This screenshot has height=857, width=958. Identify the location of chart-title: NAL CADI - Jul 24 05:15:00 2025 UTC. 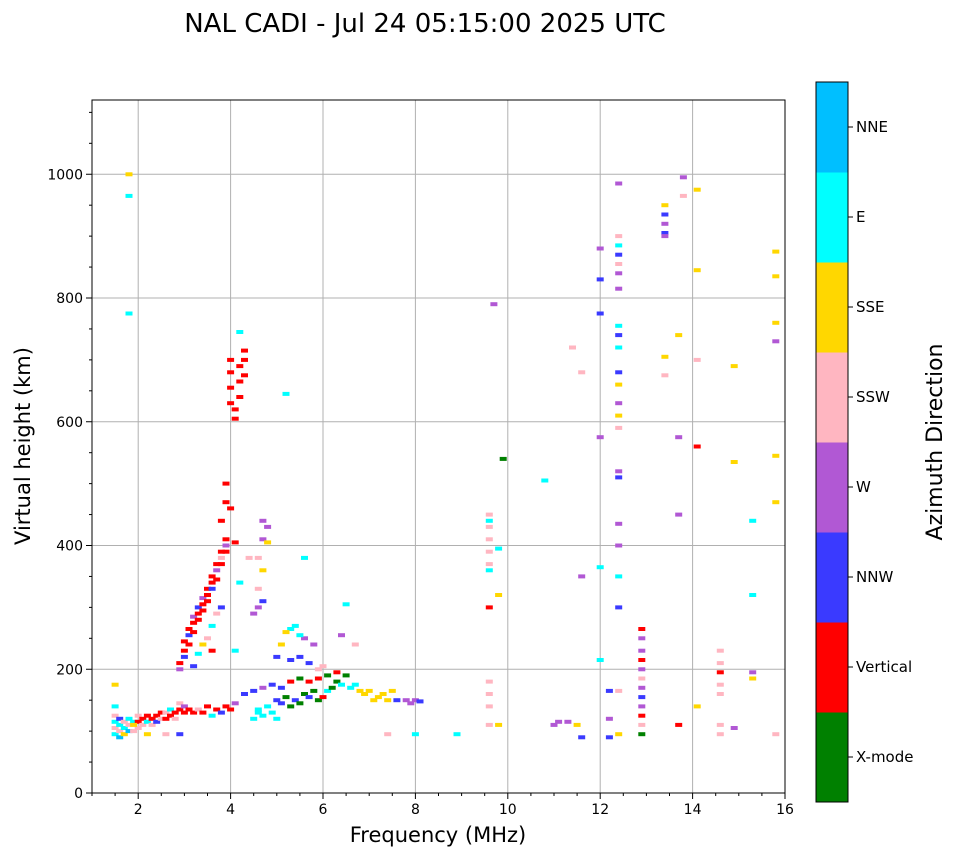
(425, 24).